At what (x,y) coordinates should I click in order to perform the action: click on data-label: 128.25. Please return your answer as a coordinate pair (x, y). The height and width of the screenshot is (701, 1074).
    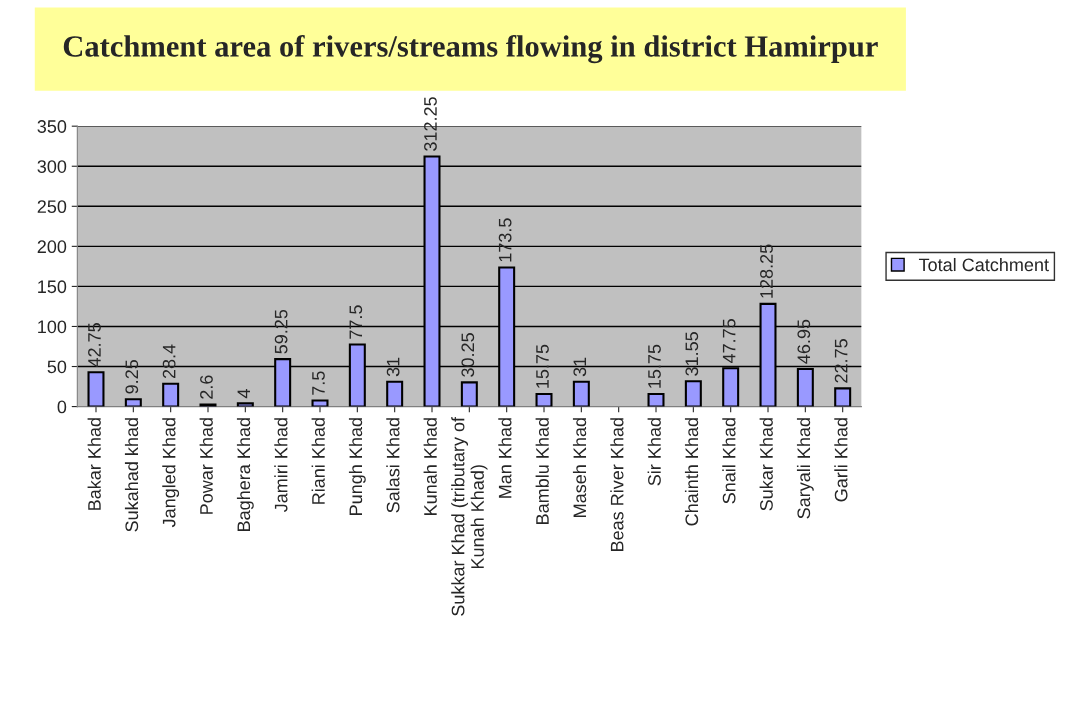
    Looking at the image, I should click on (766, 271).